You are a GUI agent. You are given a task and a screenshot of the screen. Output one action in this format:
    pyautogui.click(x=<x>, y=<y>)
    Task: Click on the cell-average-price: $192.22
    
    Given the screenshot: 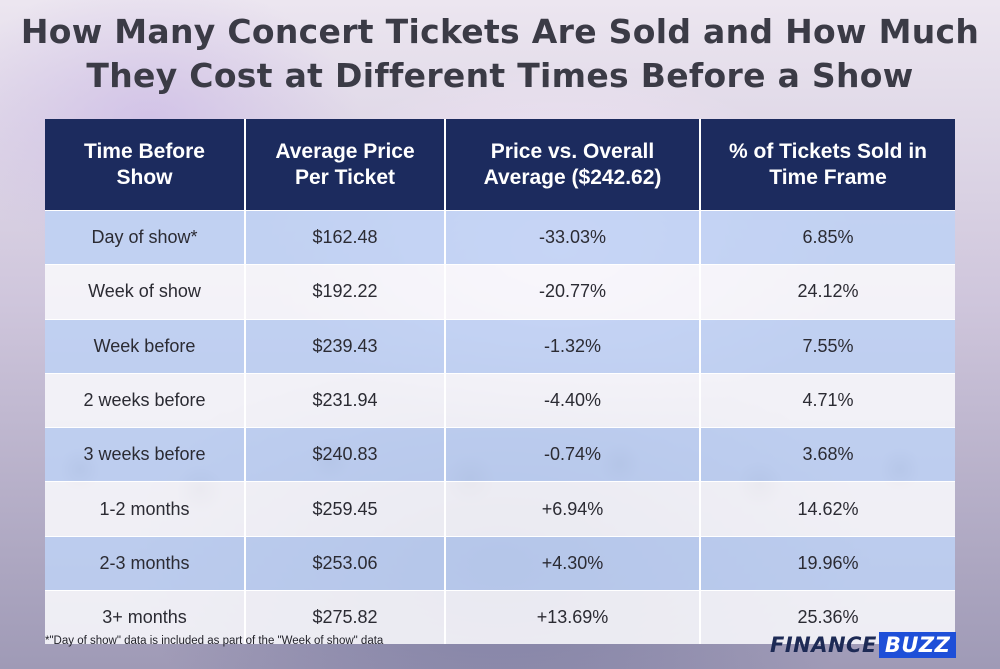 What is the action you would take?
    pyautogui.click(x=345, y=292)
    